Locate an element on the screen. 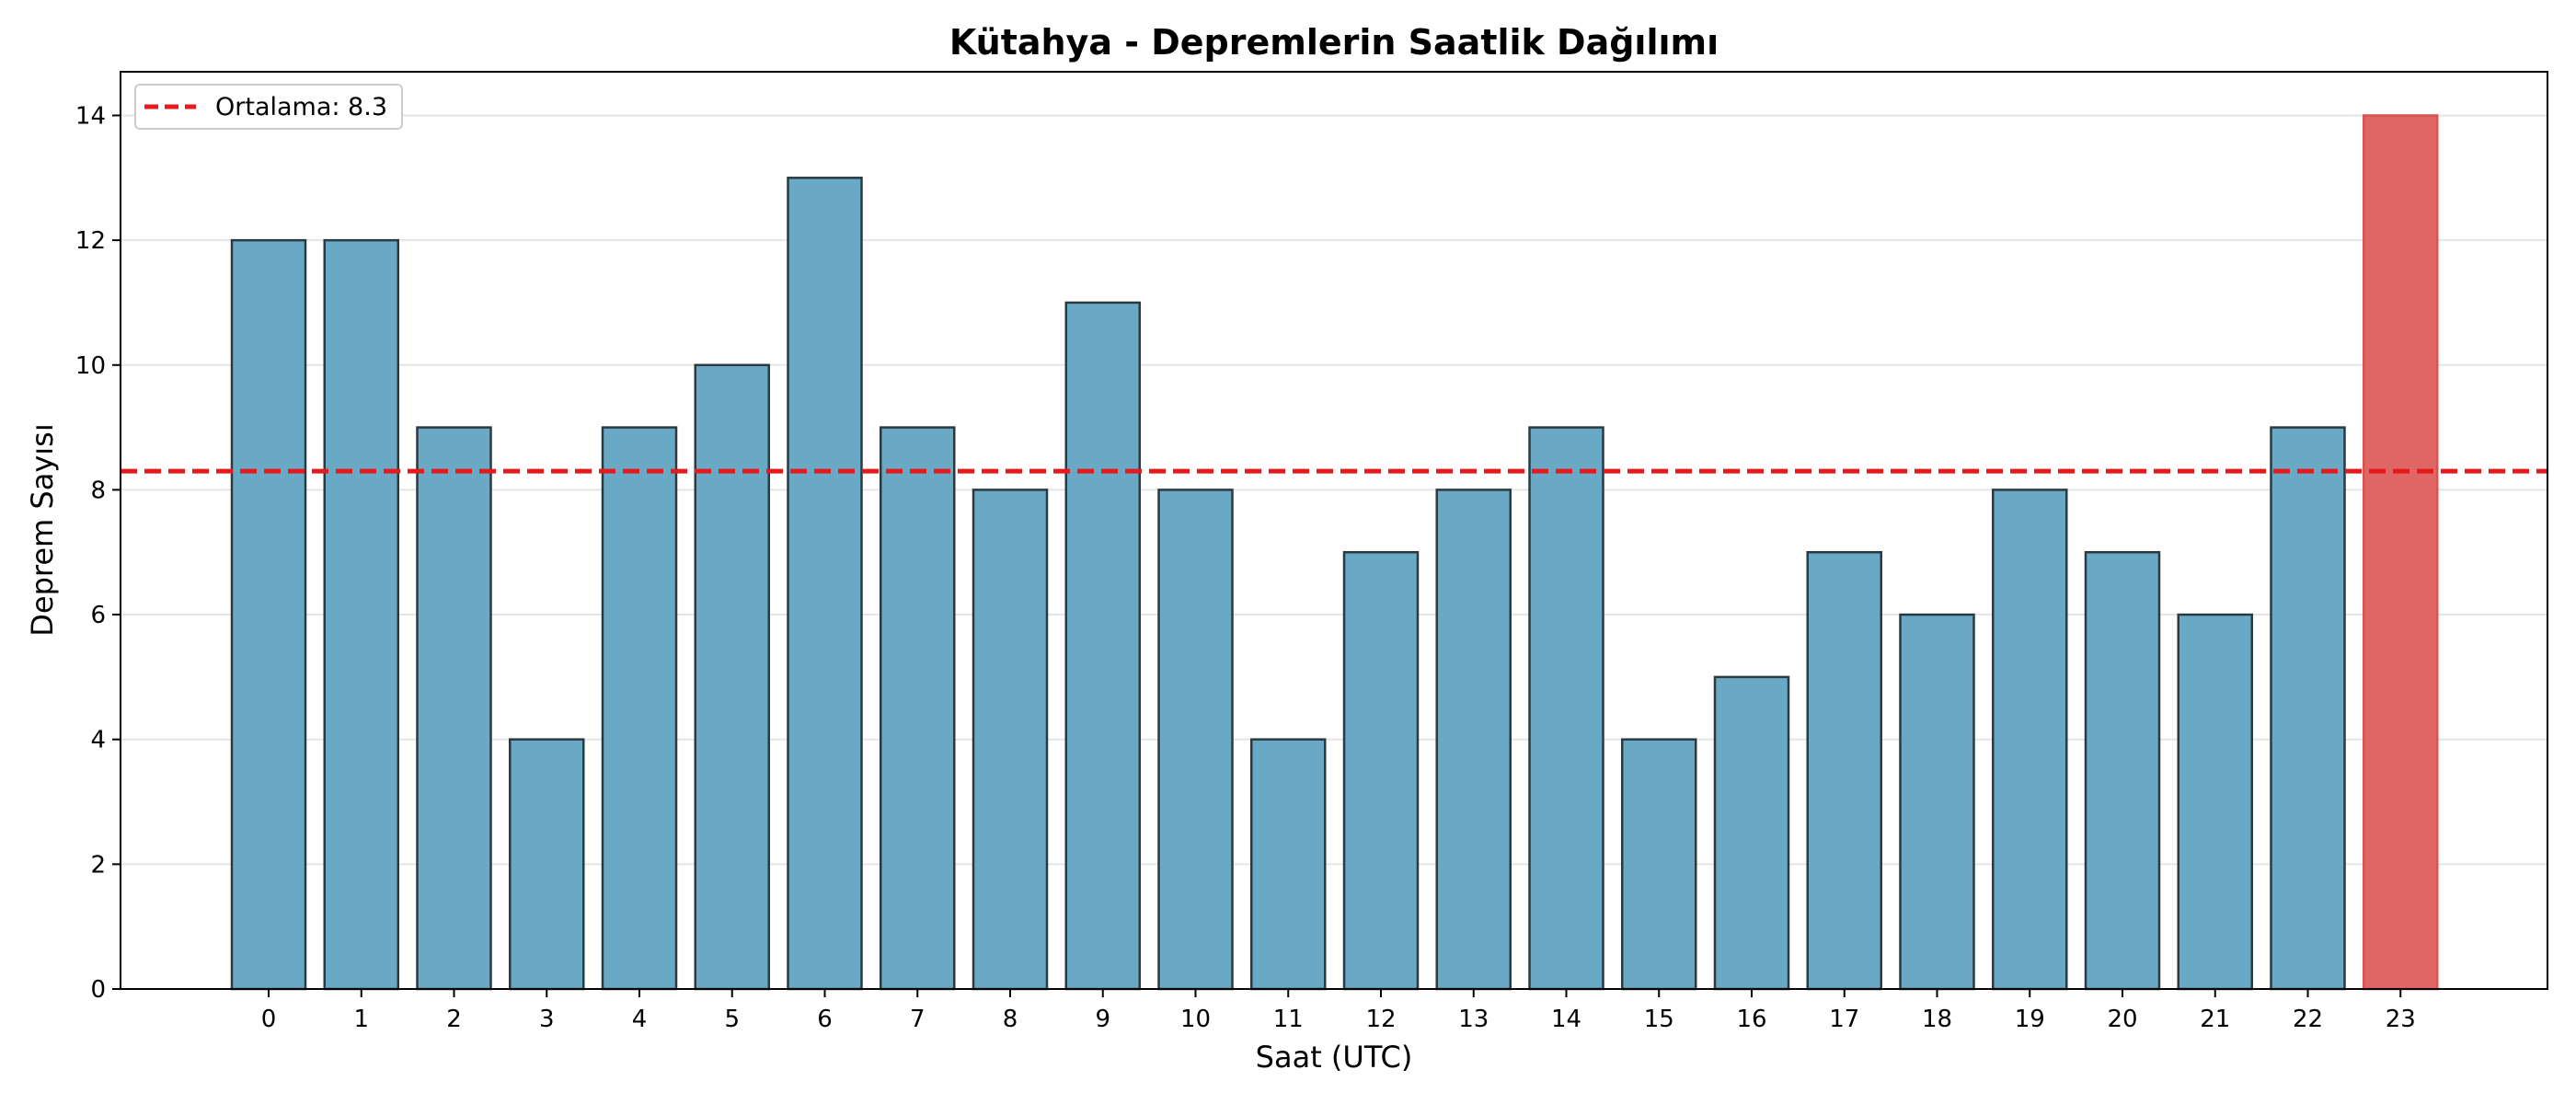  y-tick-label: 2 is located at coordinates (98, 865).